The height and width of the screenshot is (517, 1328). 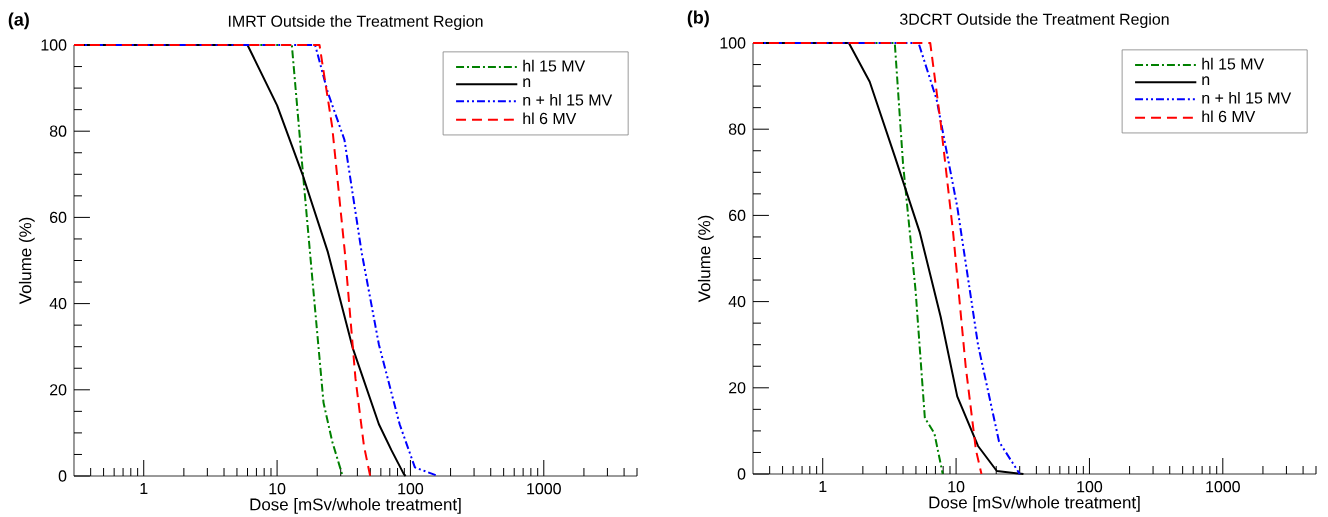 What do you see at coordinates (355, 23) in the screenshot?
I see `chart-title: IMRT Outside the Treatment Region` at bounding box center [355, 23].